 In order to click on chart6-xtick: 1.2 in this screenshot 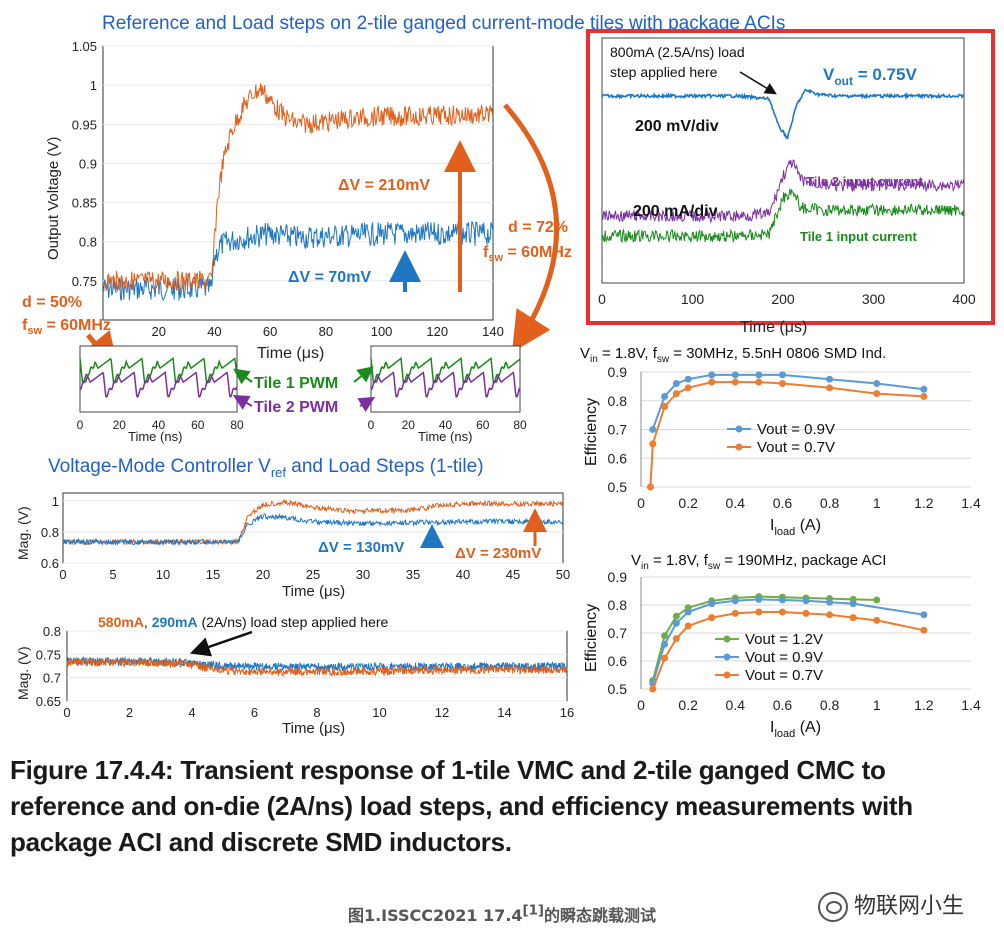, I will do `click(924, 503)`.